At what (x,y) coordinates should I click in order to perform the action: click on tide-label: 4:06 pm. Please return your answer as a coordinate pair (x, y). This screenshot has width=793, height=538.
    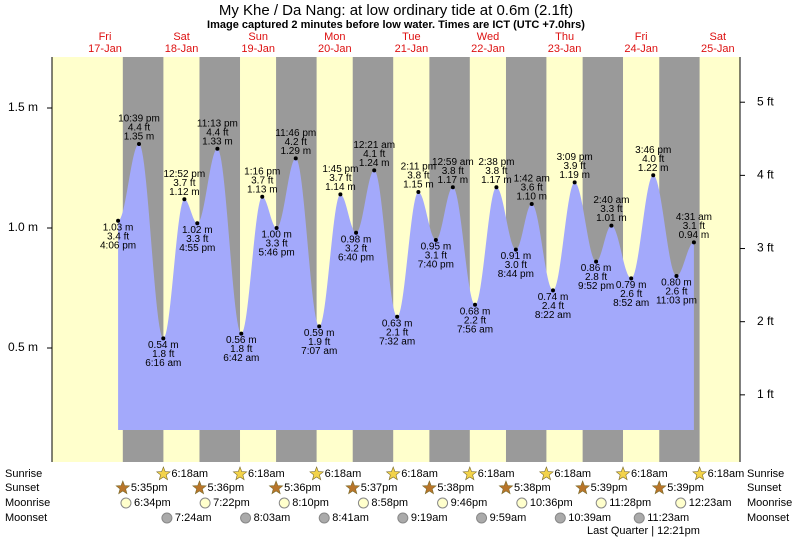
    Looking at the image, I should click on (118, 245).